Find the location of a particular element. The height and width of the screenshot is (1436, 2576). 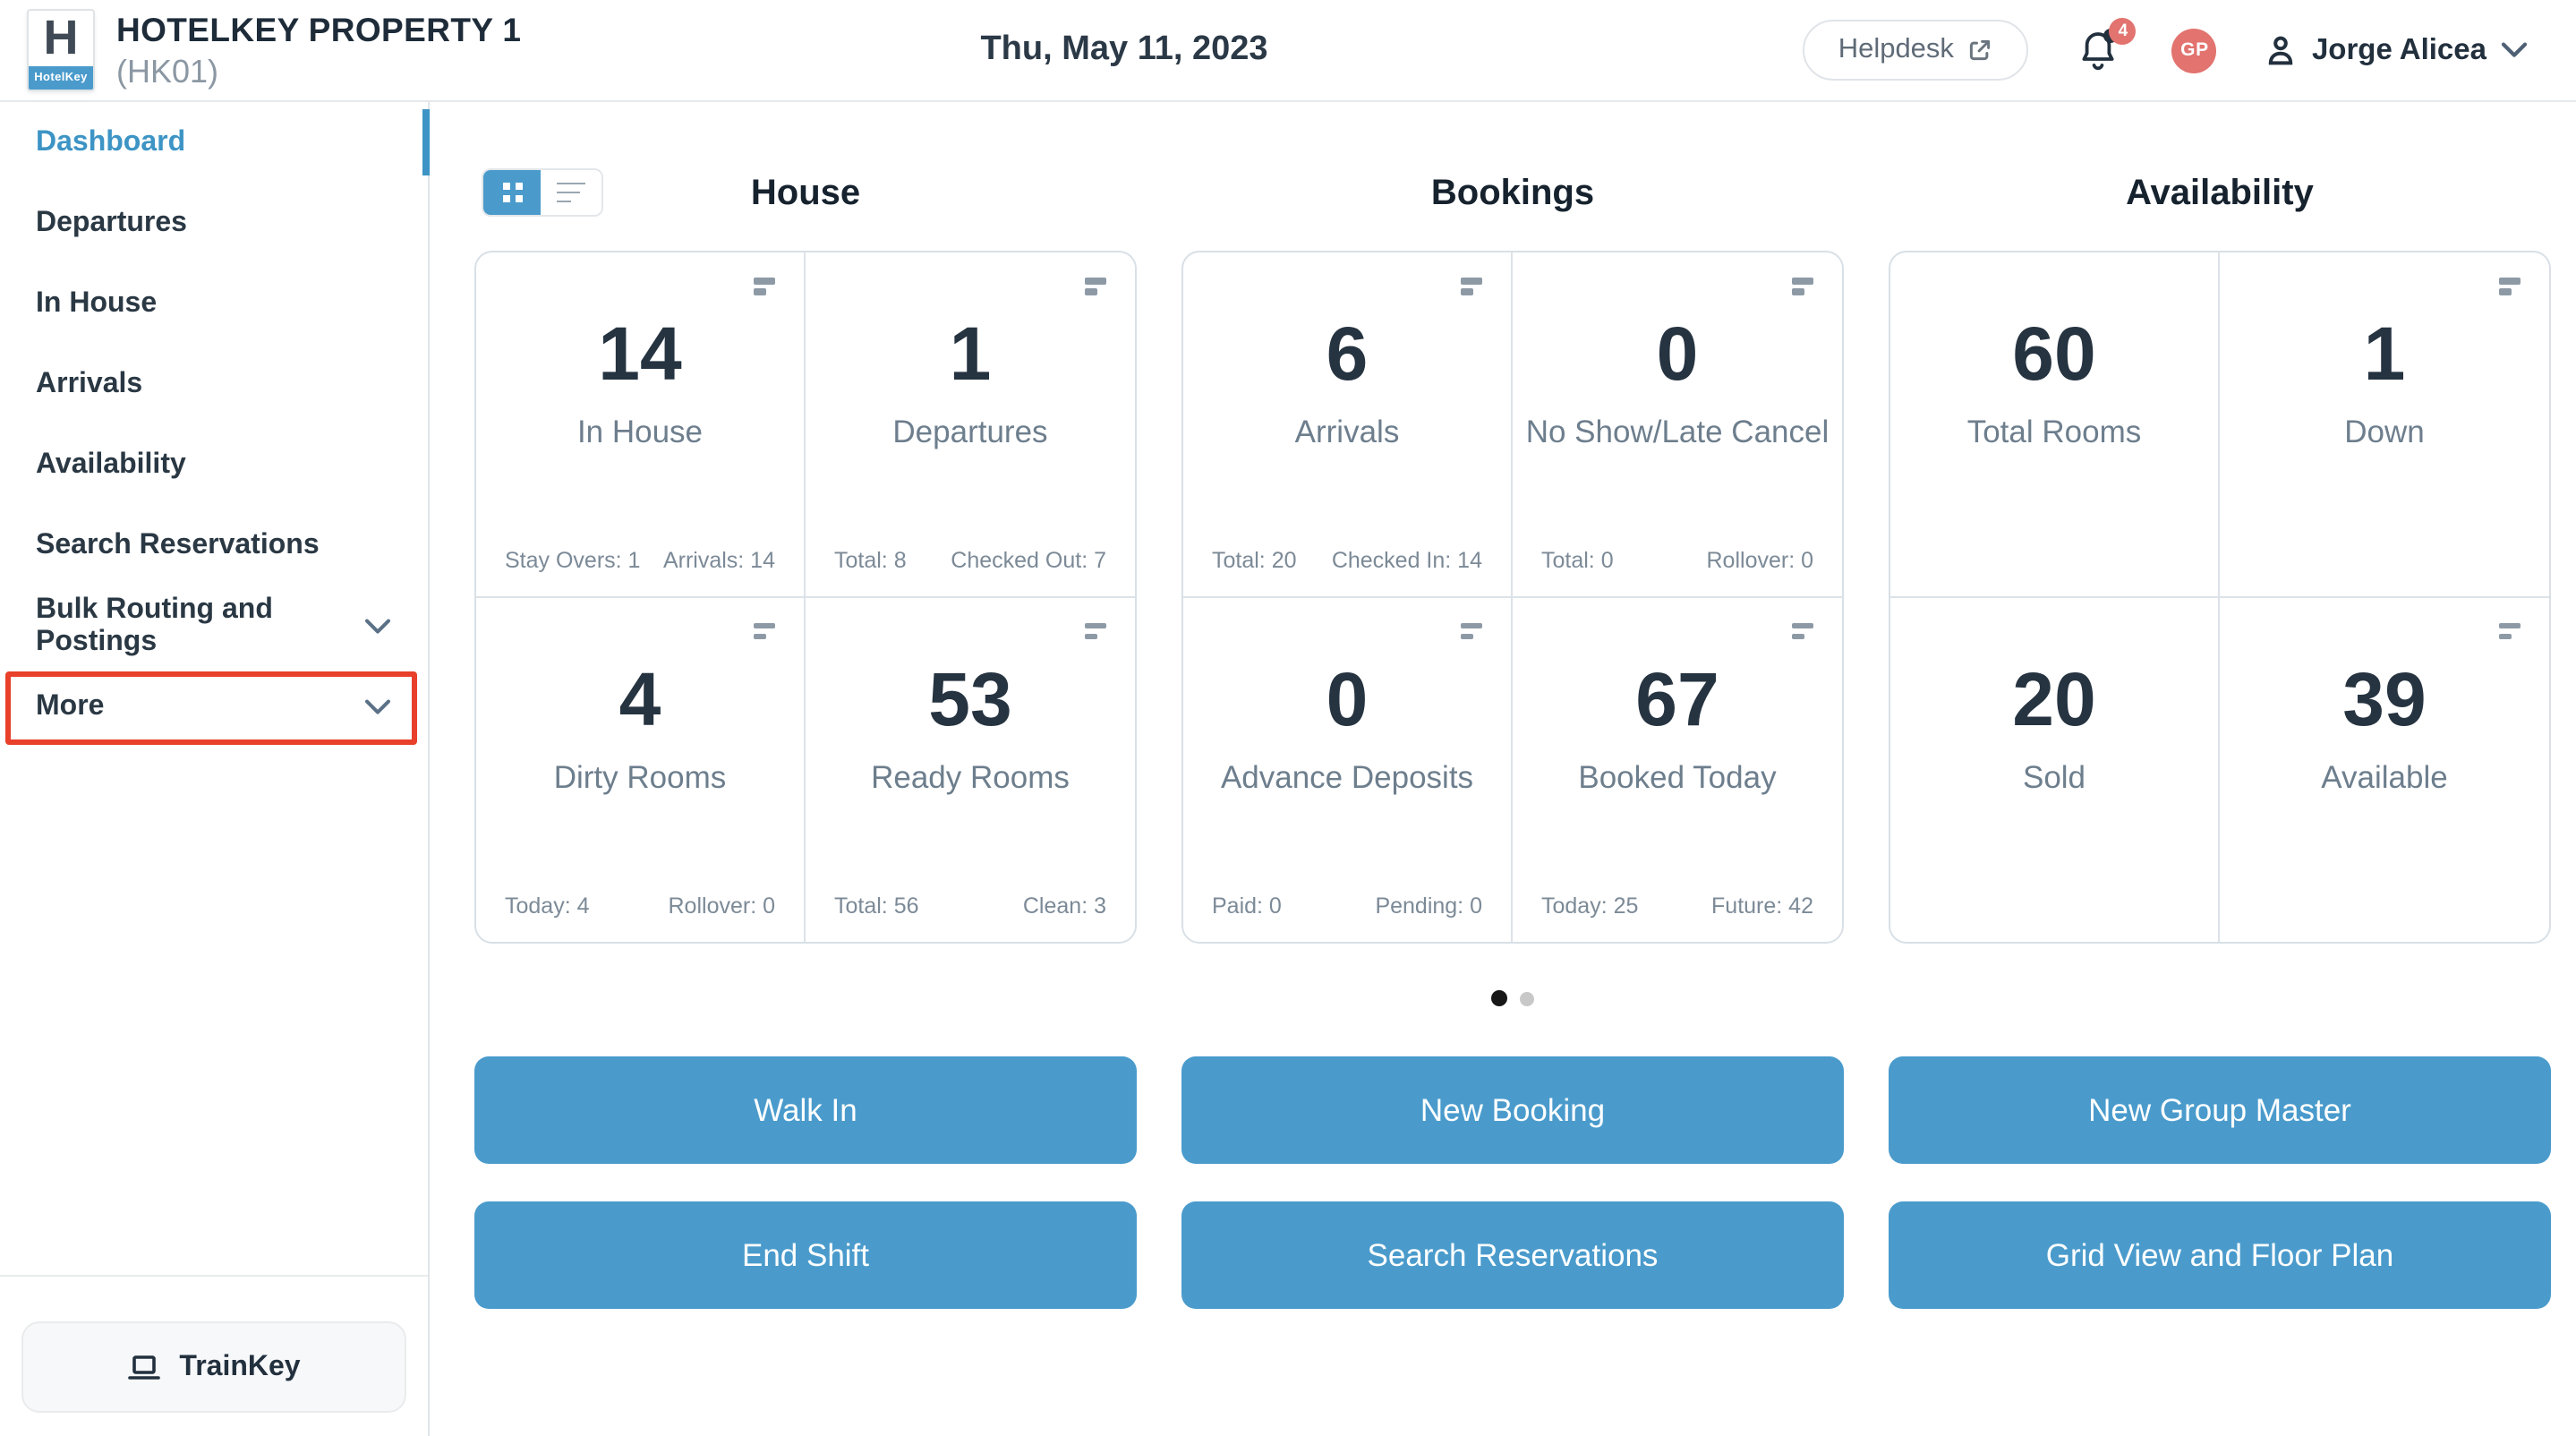

stat-right: Arrivals: 14 is located at coordinates (718, 559).